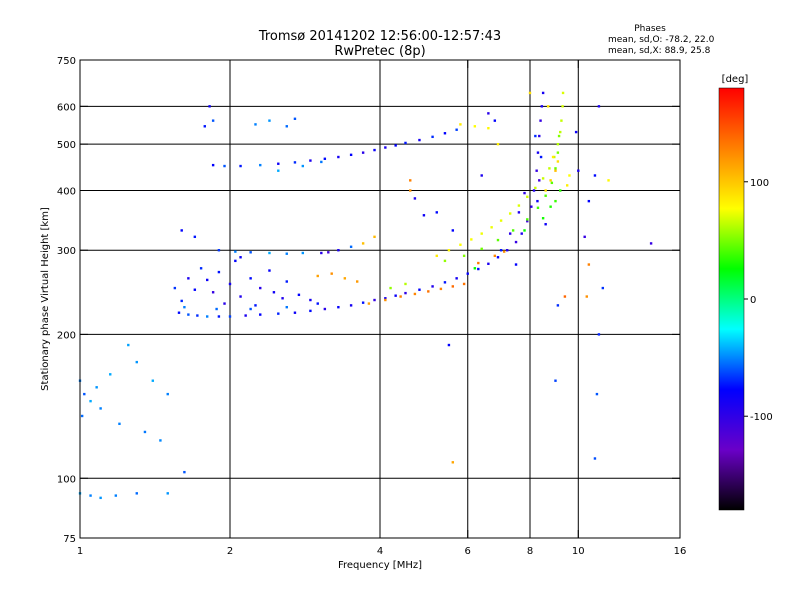 The width and height of the screenshot is (800, 600). Describe the element at coordinates (680, 551) in the screenshot. I see `x-tick-label: 16` at that location.